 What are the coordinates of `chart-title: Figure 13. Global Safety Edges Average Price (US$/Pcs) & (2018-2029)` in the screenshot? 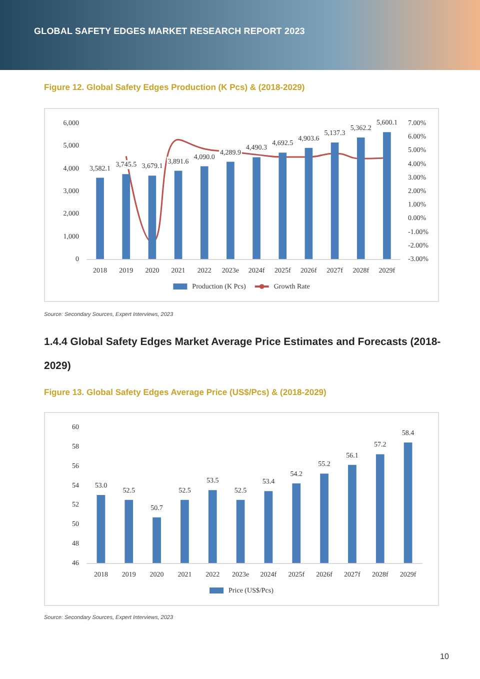 It's located at (185, 392).